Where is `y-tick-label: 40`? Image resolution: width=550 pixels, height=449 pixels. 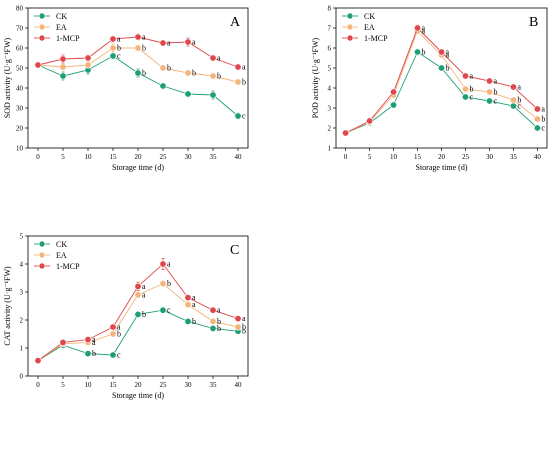 y-tick-label: 40 is located at coordinates (20, 89).